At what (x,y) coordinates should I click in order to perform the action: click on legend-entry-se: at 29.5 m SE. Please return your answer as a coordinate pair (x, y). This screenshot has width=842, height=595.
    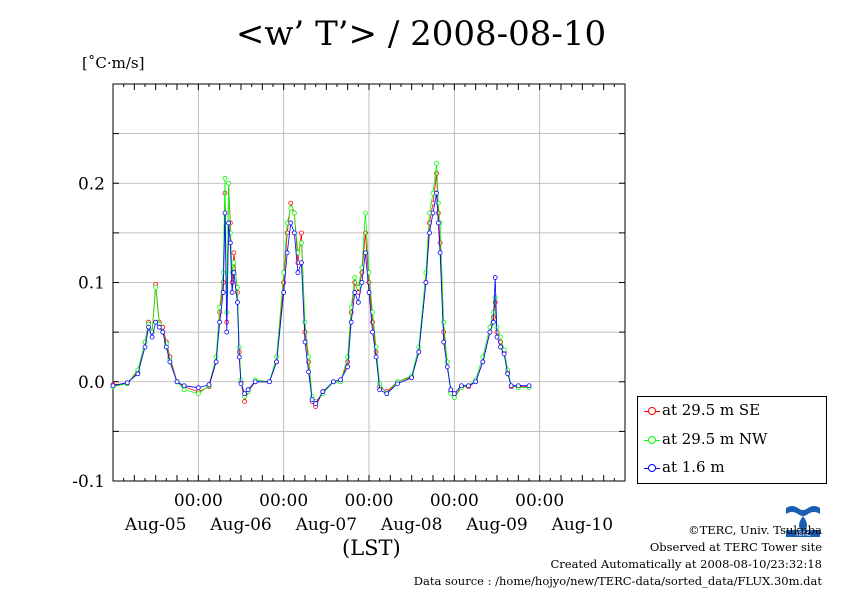
    Looking at the image, I should click on (734, 411).